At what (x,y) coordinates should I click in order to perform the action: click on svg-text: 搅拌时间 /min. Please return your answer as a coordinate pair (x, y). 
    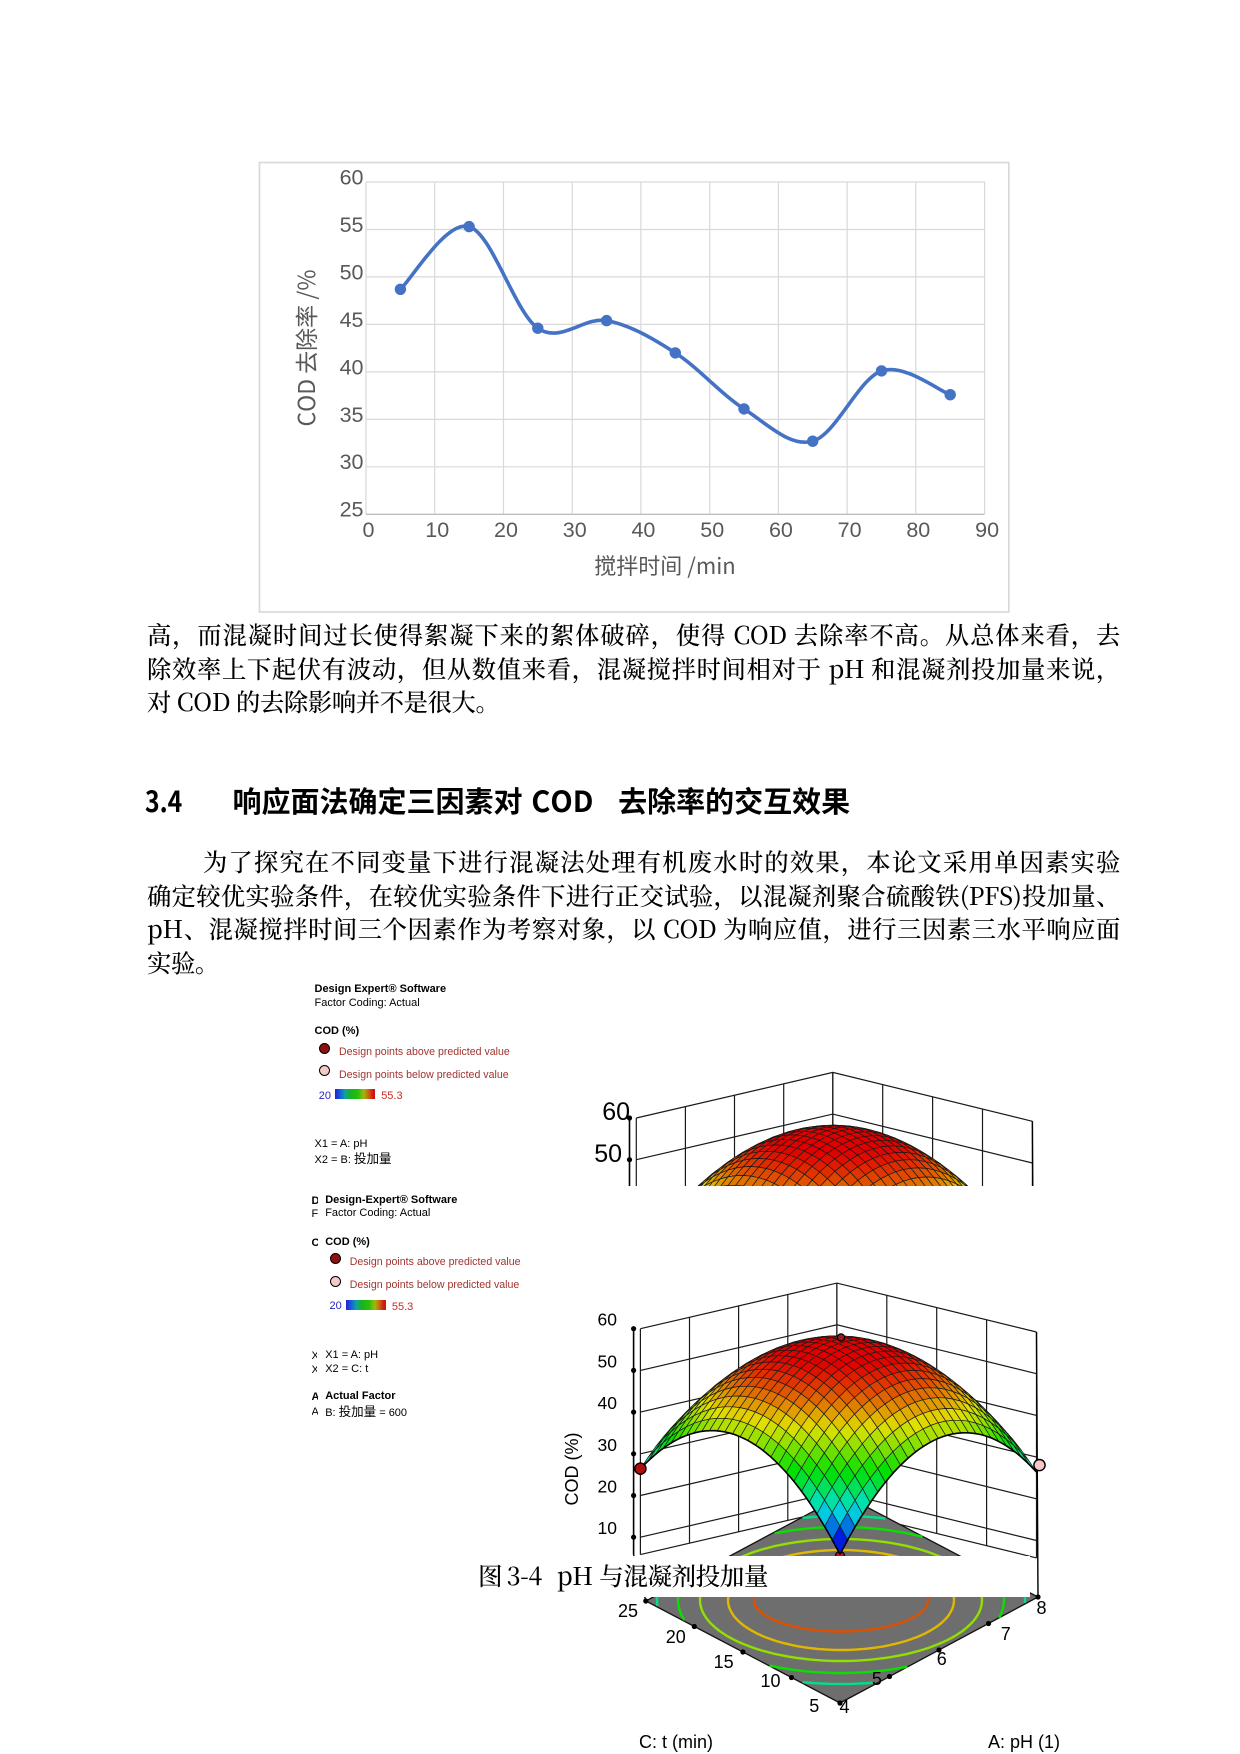
    Looking at the image, I should click on (664, 565).